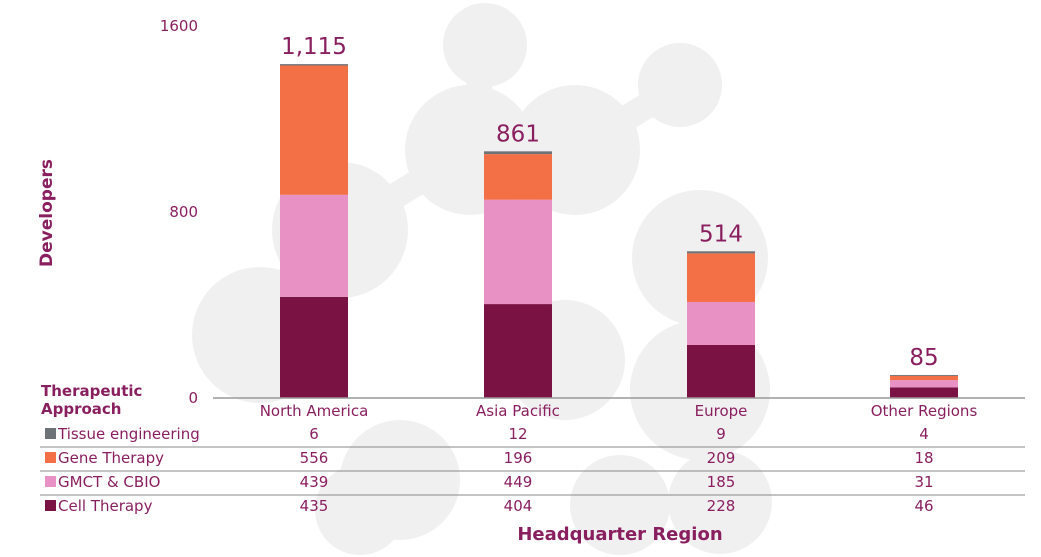  What do you see at coordinates (924, 411) in the screenshot?
I see `x-tick-label: Other Regions` at bounding box center [924, 411].